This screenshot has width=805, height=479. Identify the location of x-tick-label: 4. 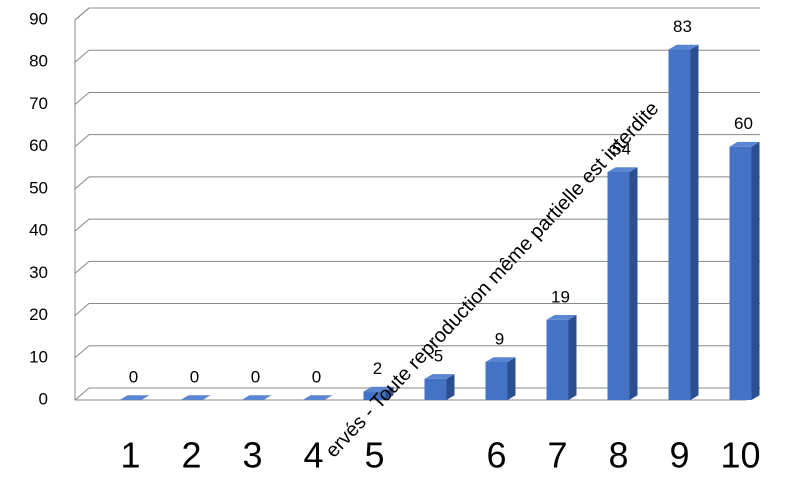
(313, 455).